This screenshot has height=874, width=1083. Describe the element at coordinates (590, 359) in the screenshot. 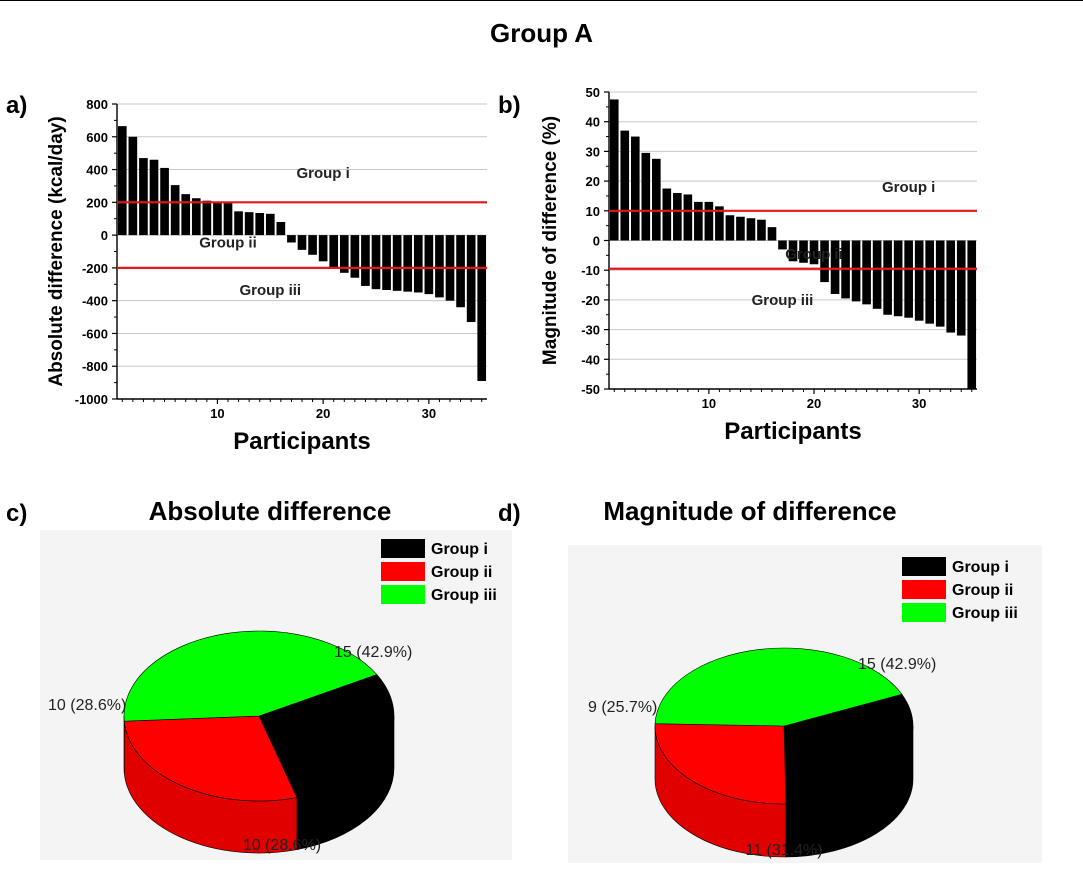

I see `y-tick-label: -40` at that location.